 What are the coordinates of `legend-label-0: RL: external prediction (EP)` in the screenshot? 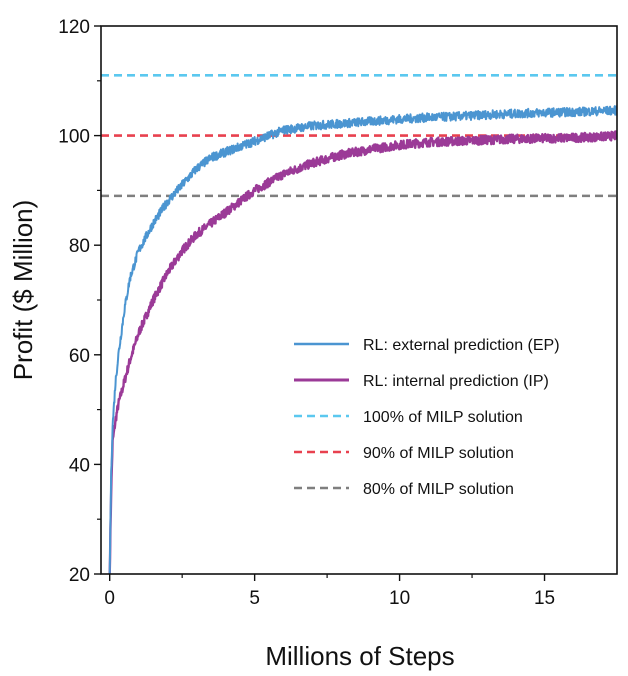 It's located at (461, 345).